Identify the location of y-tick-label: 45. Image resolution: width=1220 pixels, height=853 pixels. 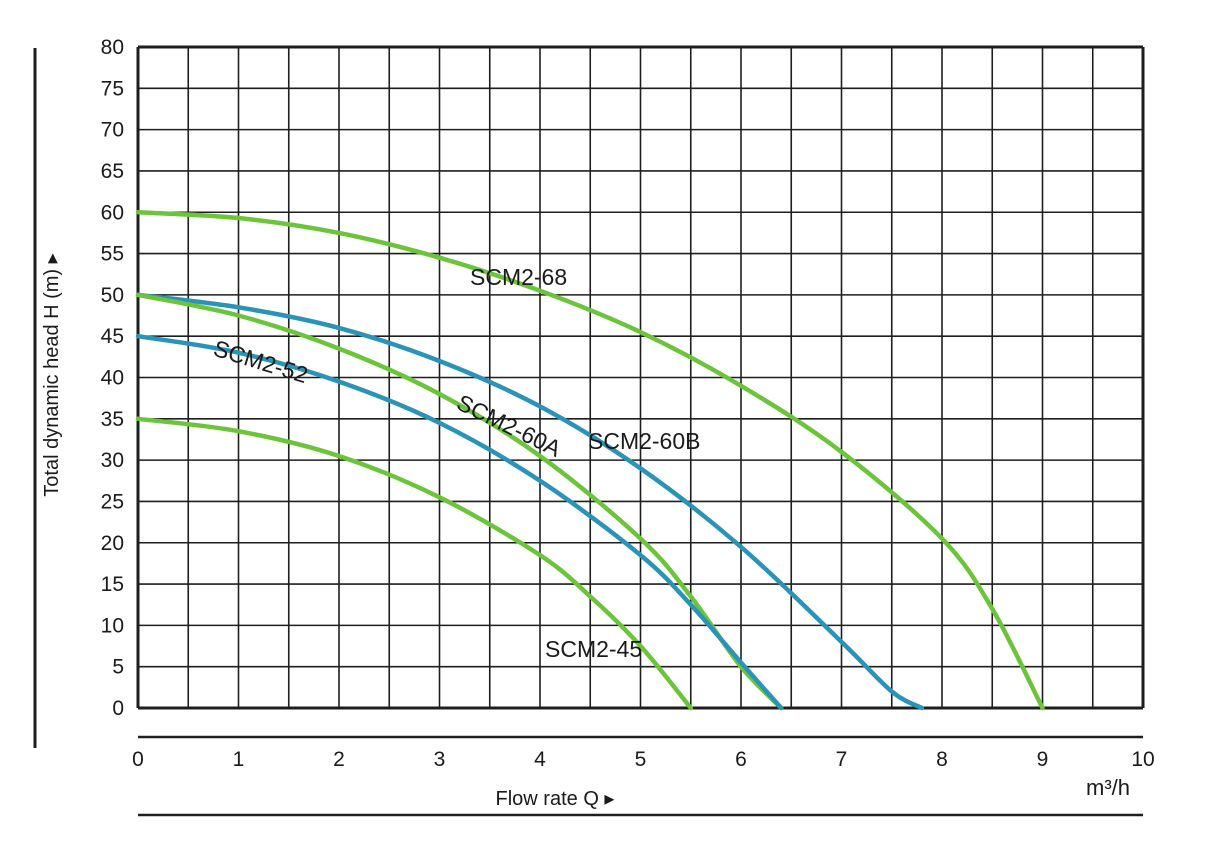
(112, 336).